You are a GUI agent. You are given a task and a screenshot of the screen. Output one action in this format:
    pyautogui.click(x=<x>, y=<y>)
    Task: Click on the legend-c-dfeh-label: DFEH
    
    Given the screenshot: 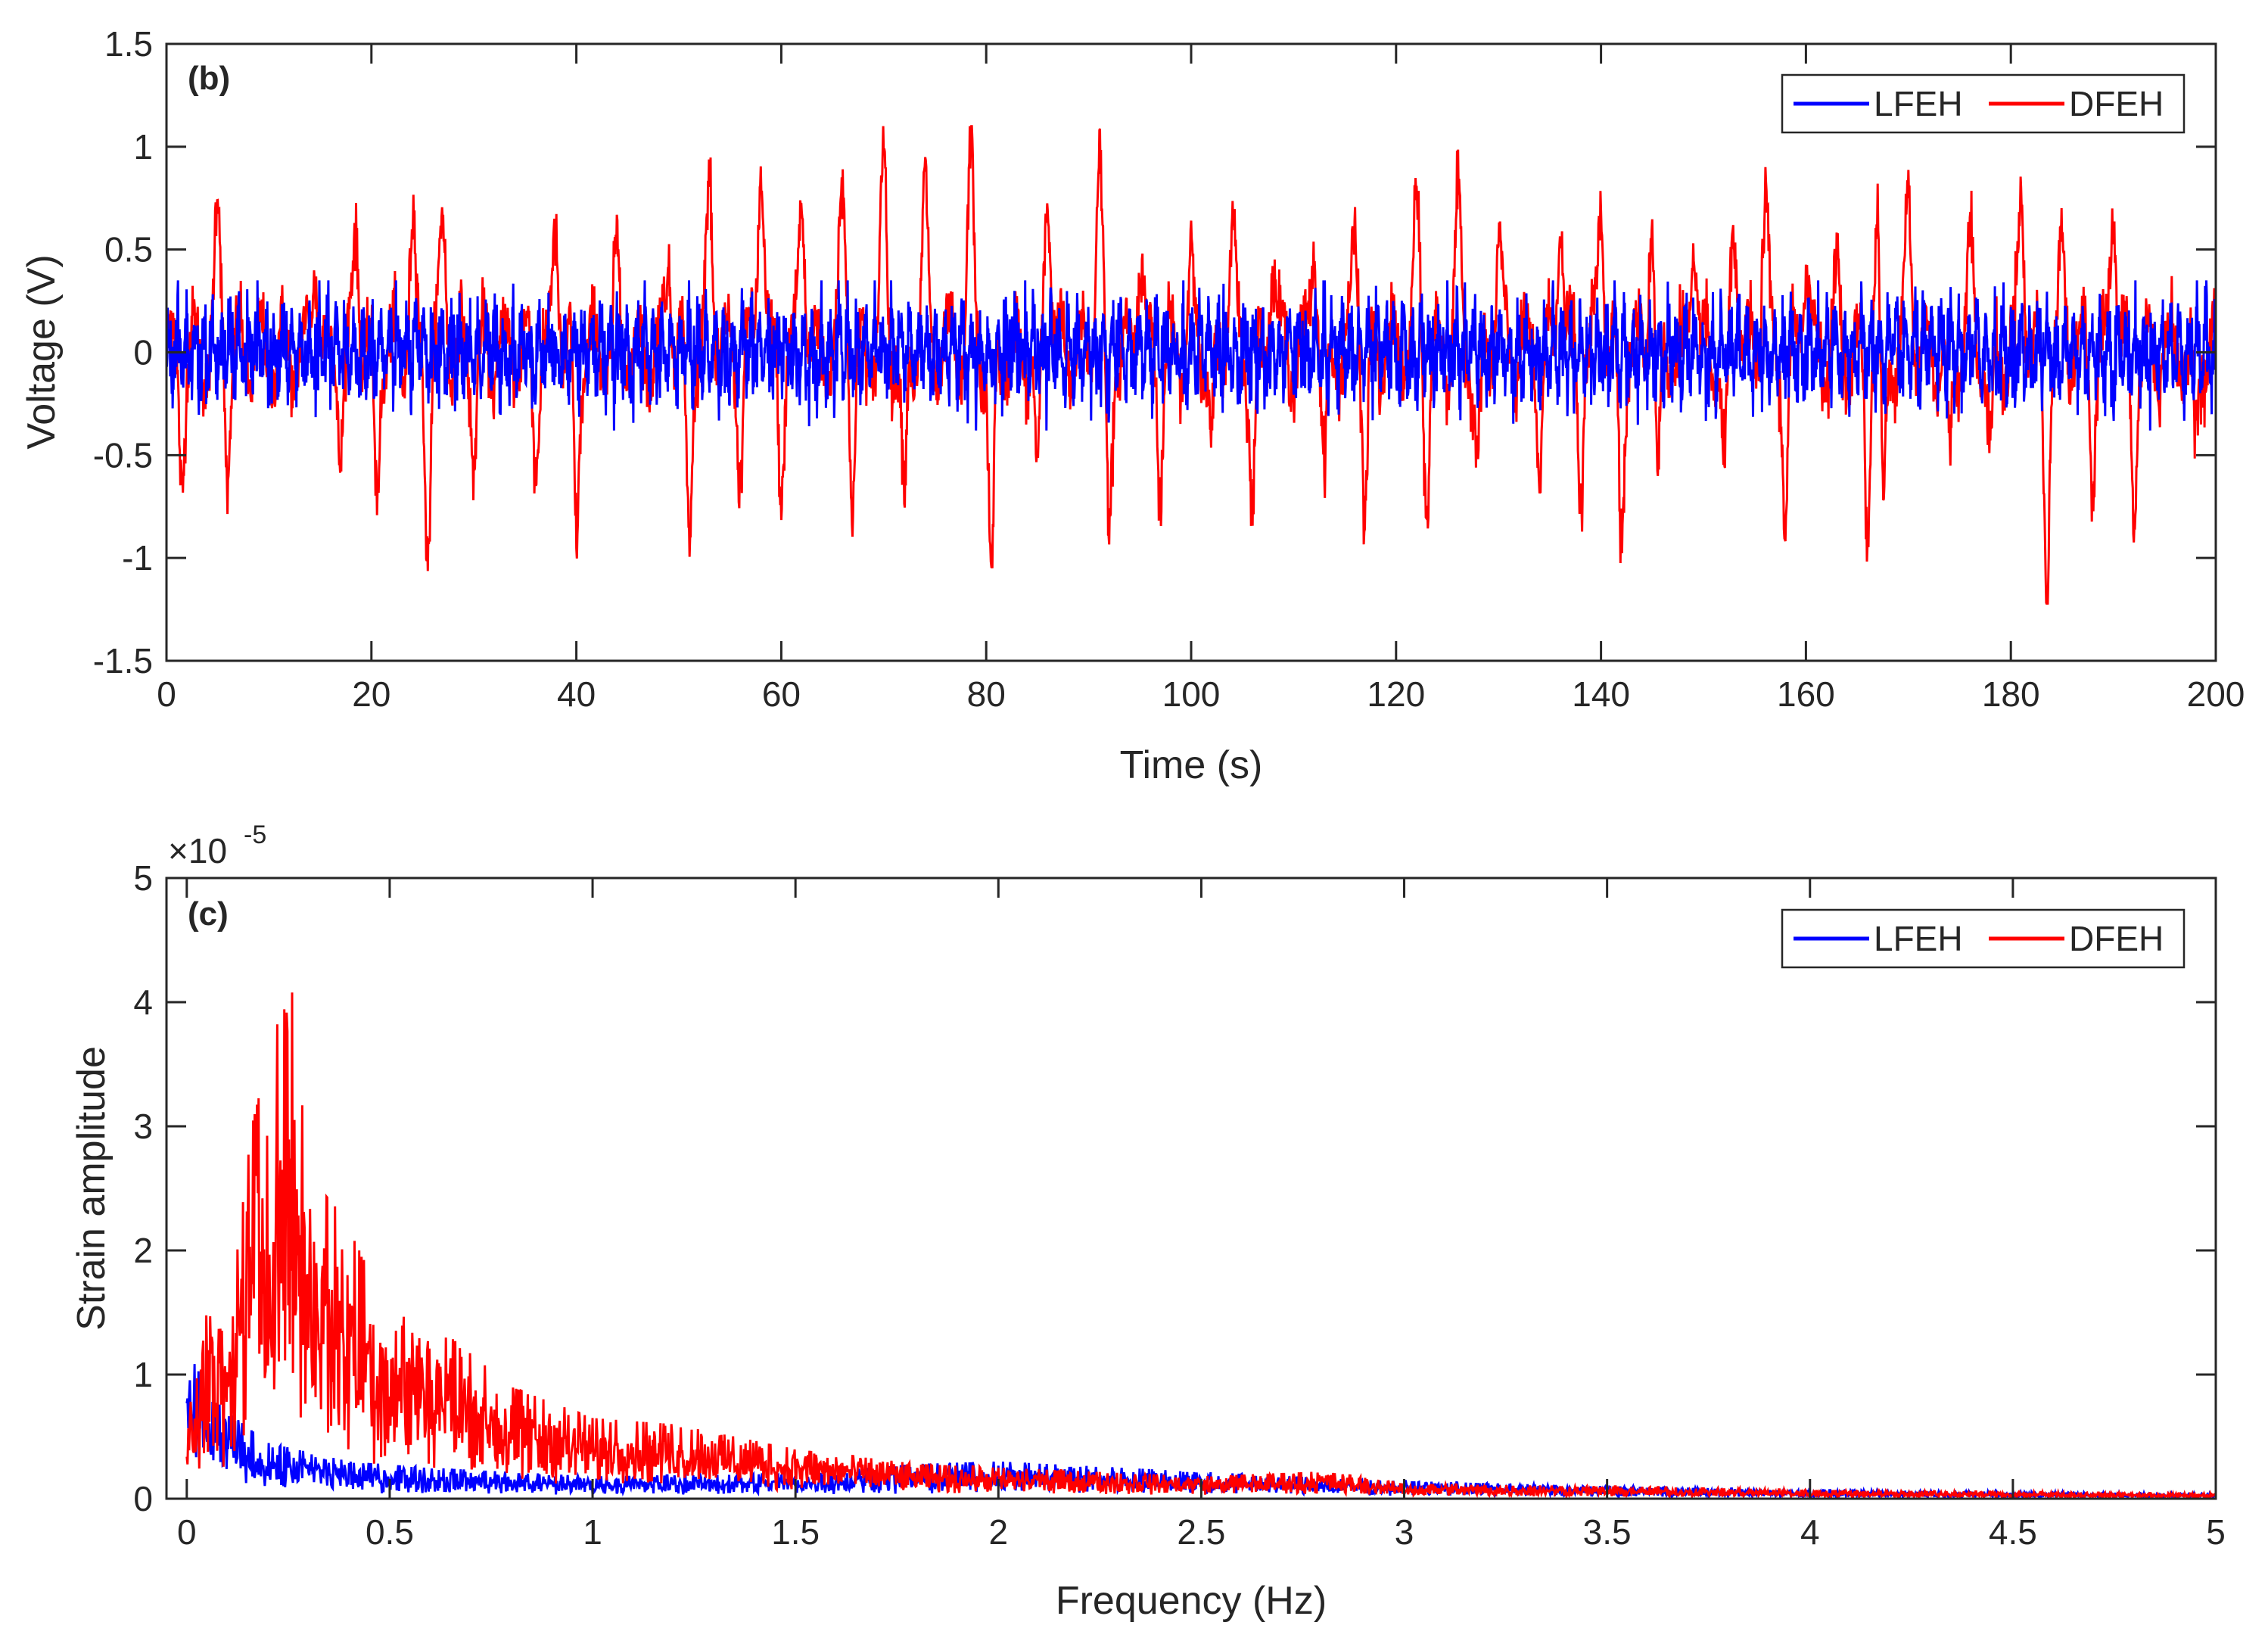 What is the action you would take?
    pyautogui.click(x=2116, y=938)
    